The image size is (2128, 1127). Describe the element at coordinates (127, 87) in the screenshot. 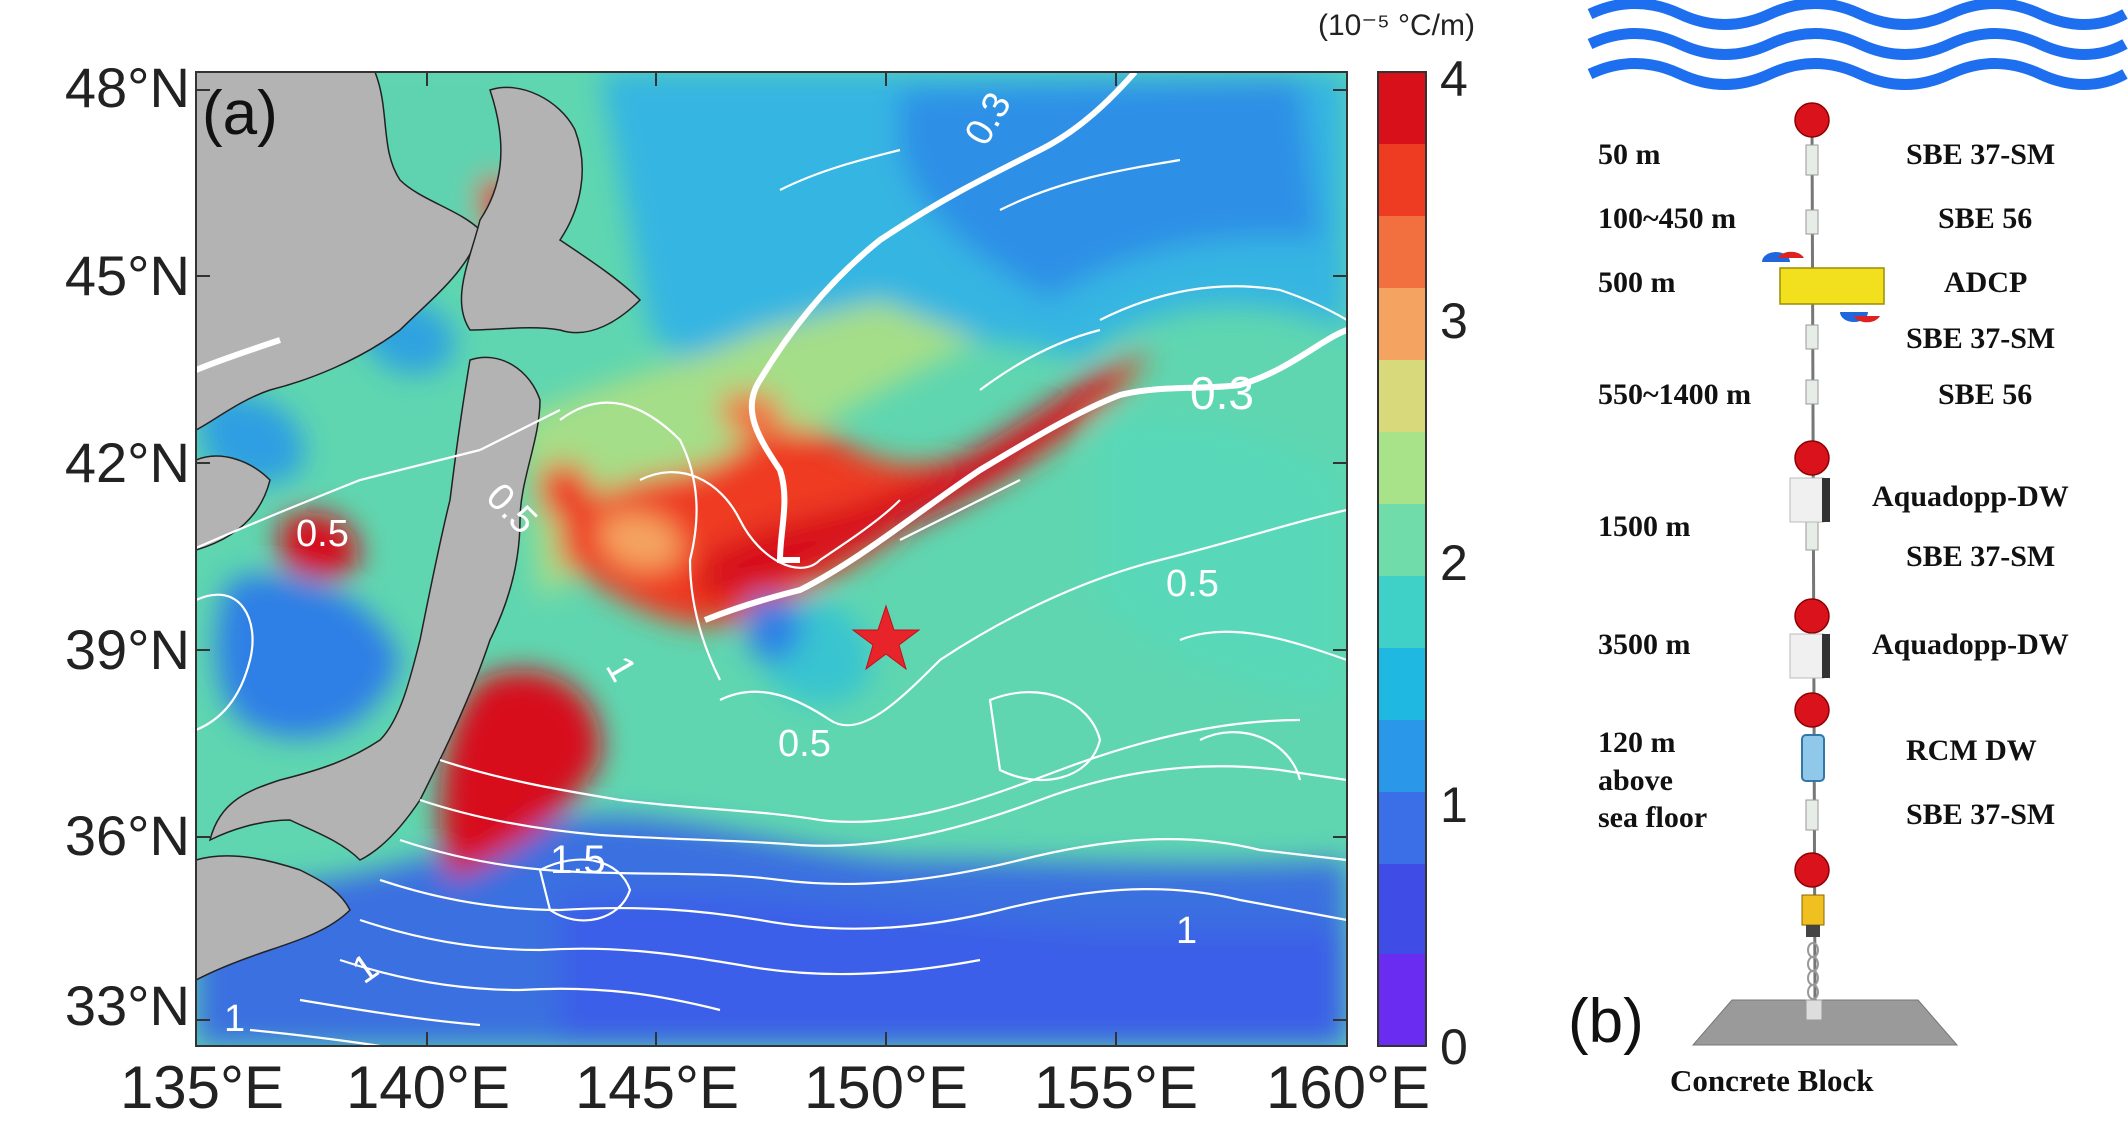

I see `lat-label-48: 48°N` at that location.